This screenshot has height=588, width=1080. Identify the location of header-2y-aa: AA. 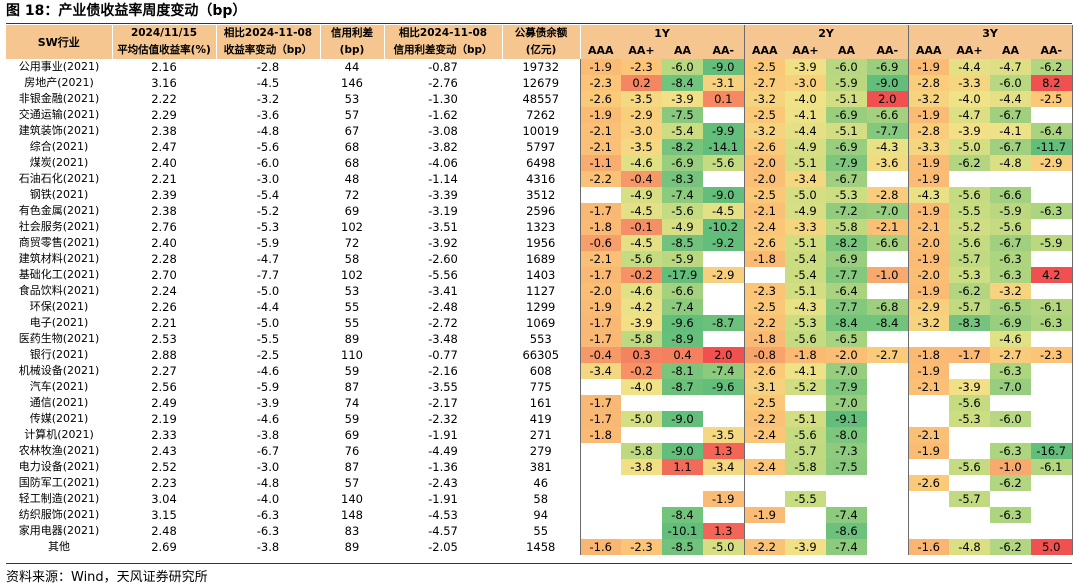
(846, 50).